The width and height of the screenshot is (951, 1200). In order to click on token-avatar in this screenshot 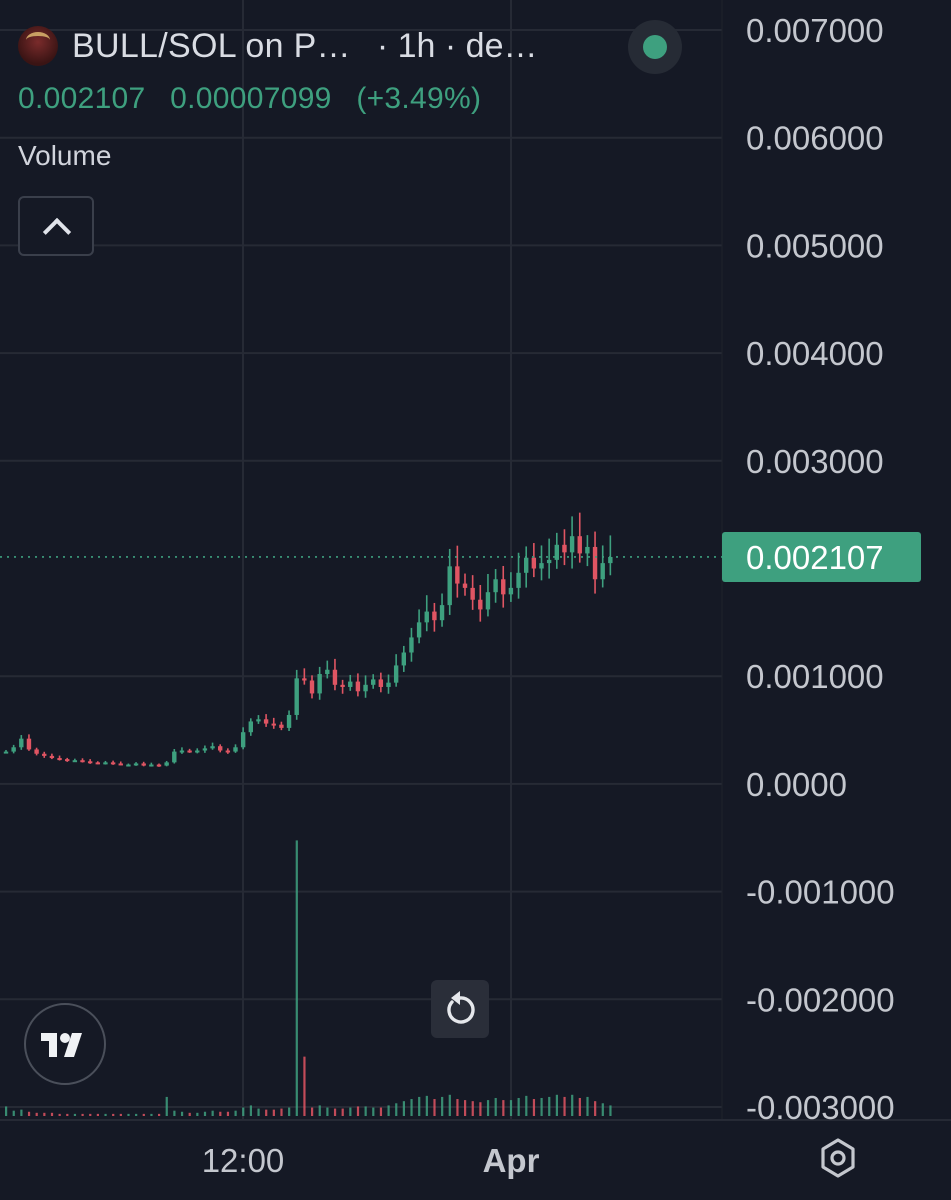, I will do `click(38, 46)`.